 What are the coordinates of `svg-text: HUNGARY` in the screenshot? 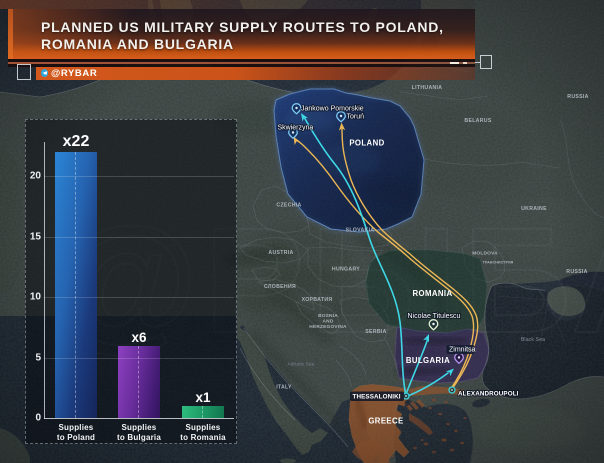 It's located at (346, 270).